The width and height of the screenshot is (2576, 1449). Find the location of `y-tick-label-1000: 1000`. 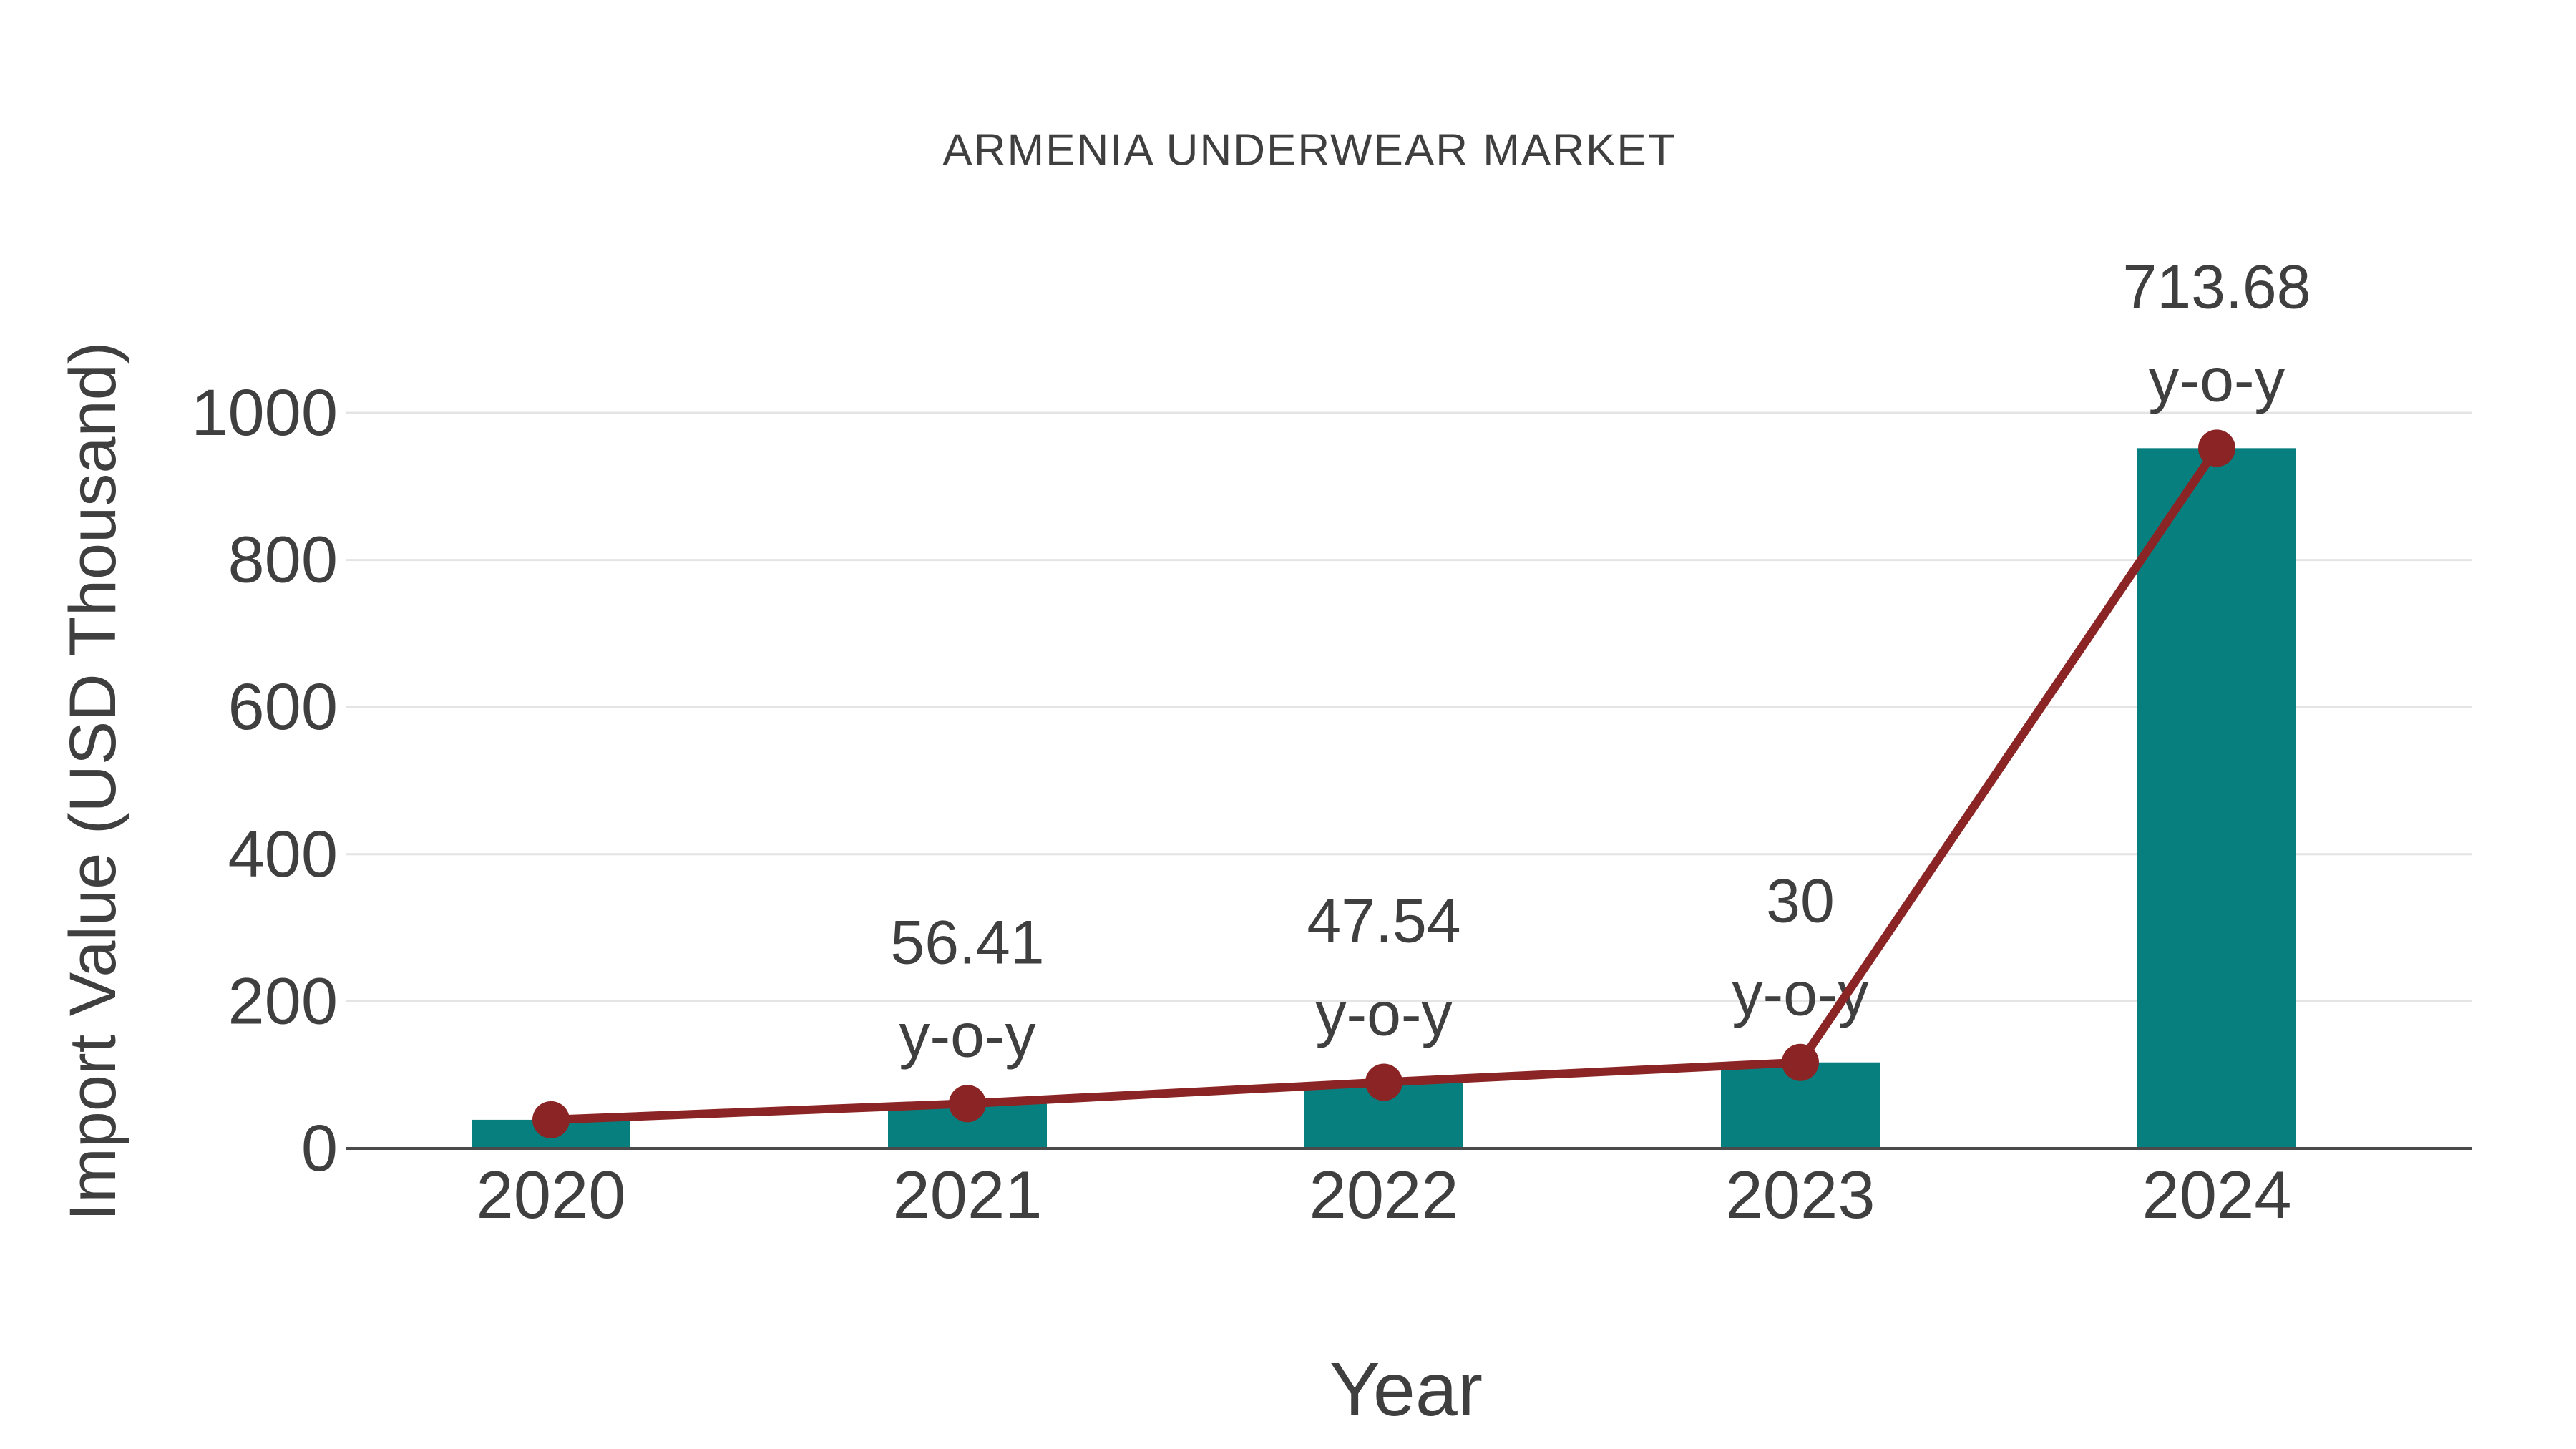

y-tick-label-1000: 1000 is located at coordinates (264, 412).